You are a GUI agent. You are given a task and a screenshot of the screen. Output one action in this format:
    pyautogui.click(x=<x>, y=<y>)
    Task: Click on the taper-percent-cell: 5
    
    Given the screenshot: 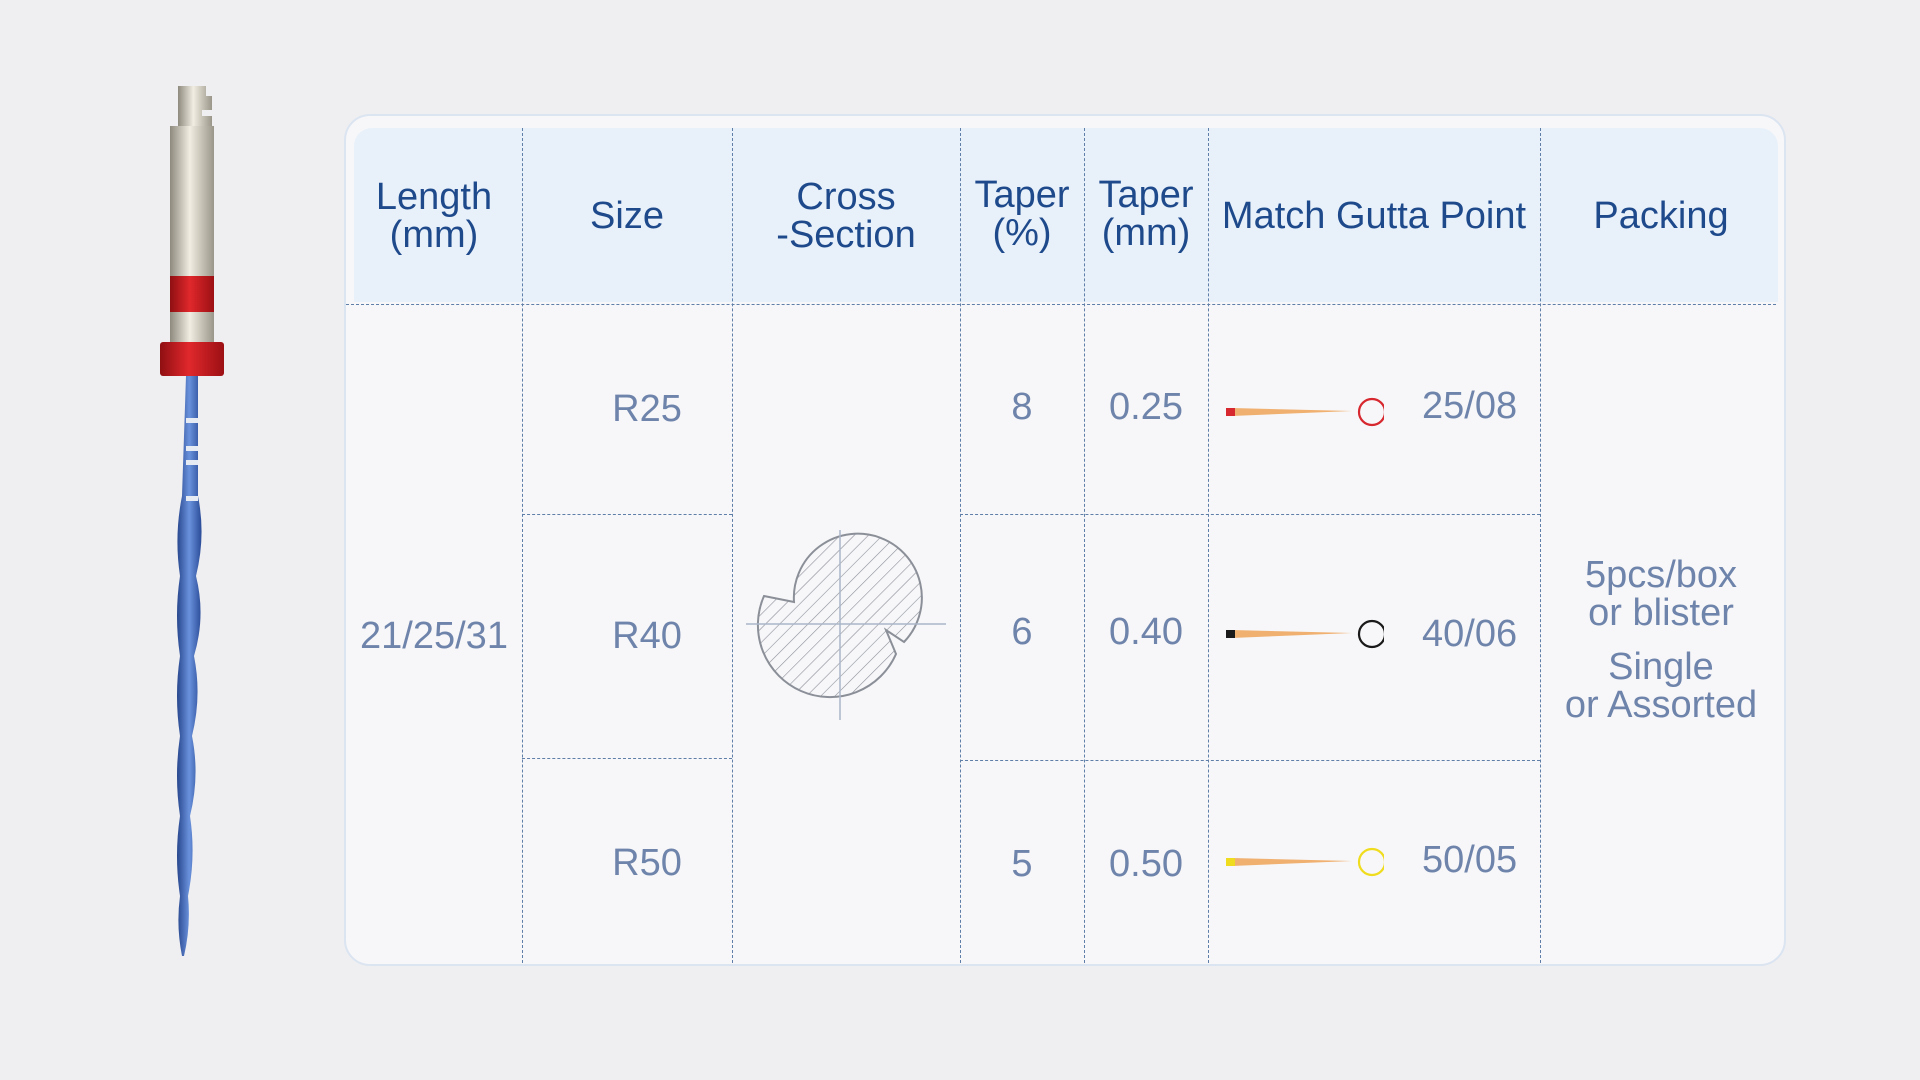 What is the action you would take?
    pyautogui.click(x=1022, y=864)
    